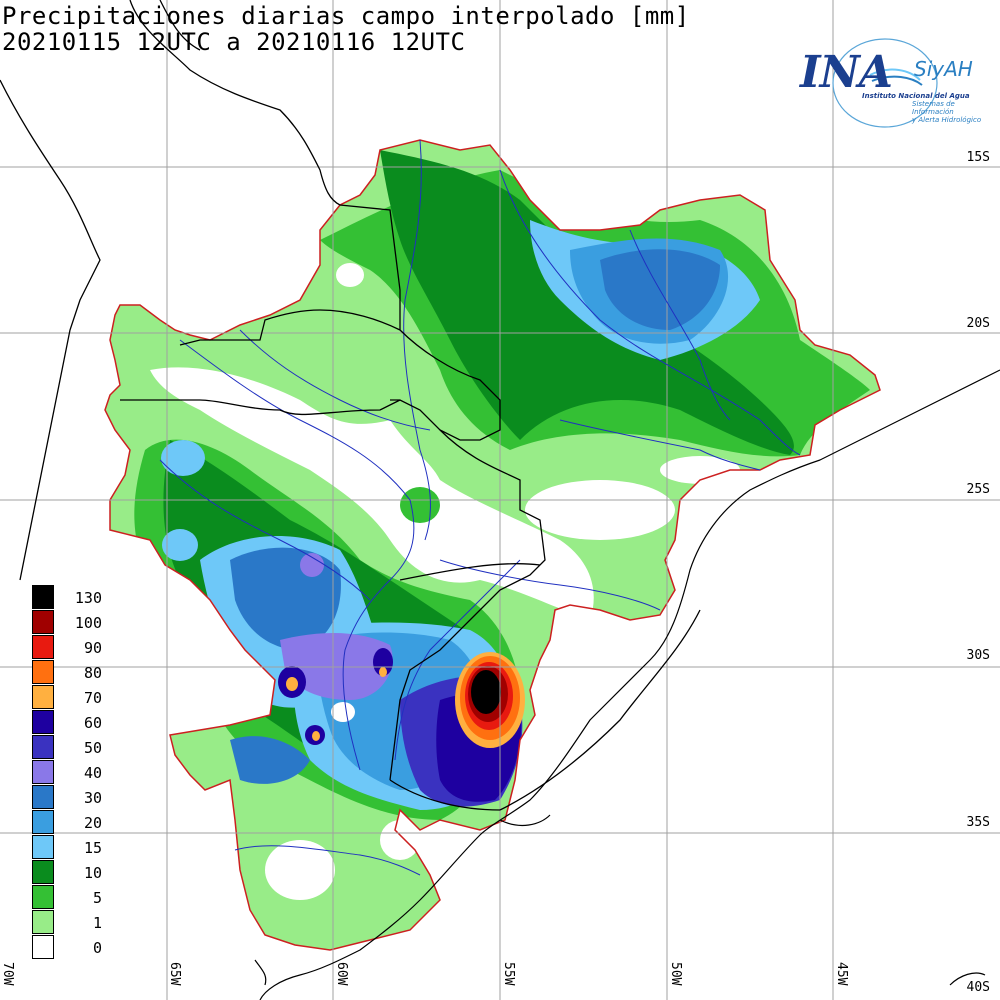 This screenshot has height=1000, width=1000. Describe the element at coordinates (67, 747) in the screenshot. I see `legend-item: 50` at that location.